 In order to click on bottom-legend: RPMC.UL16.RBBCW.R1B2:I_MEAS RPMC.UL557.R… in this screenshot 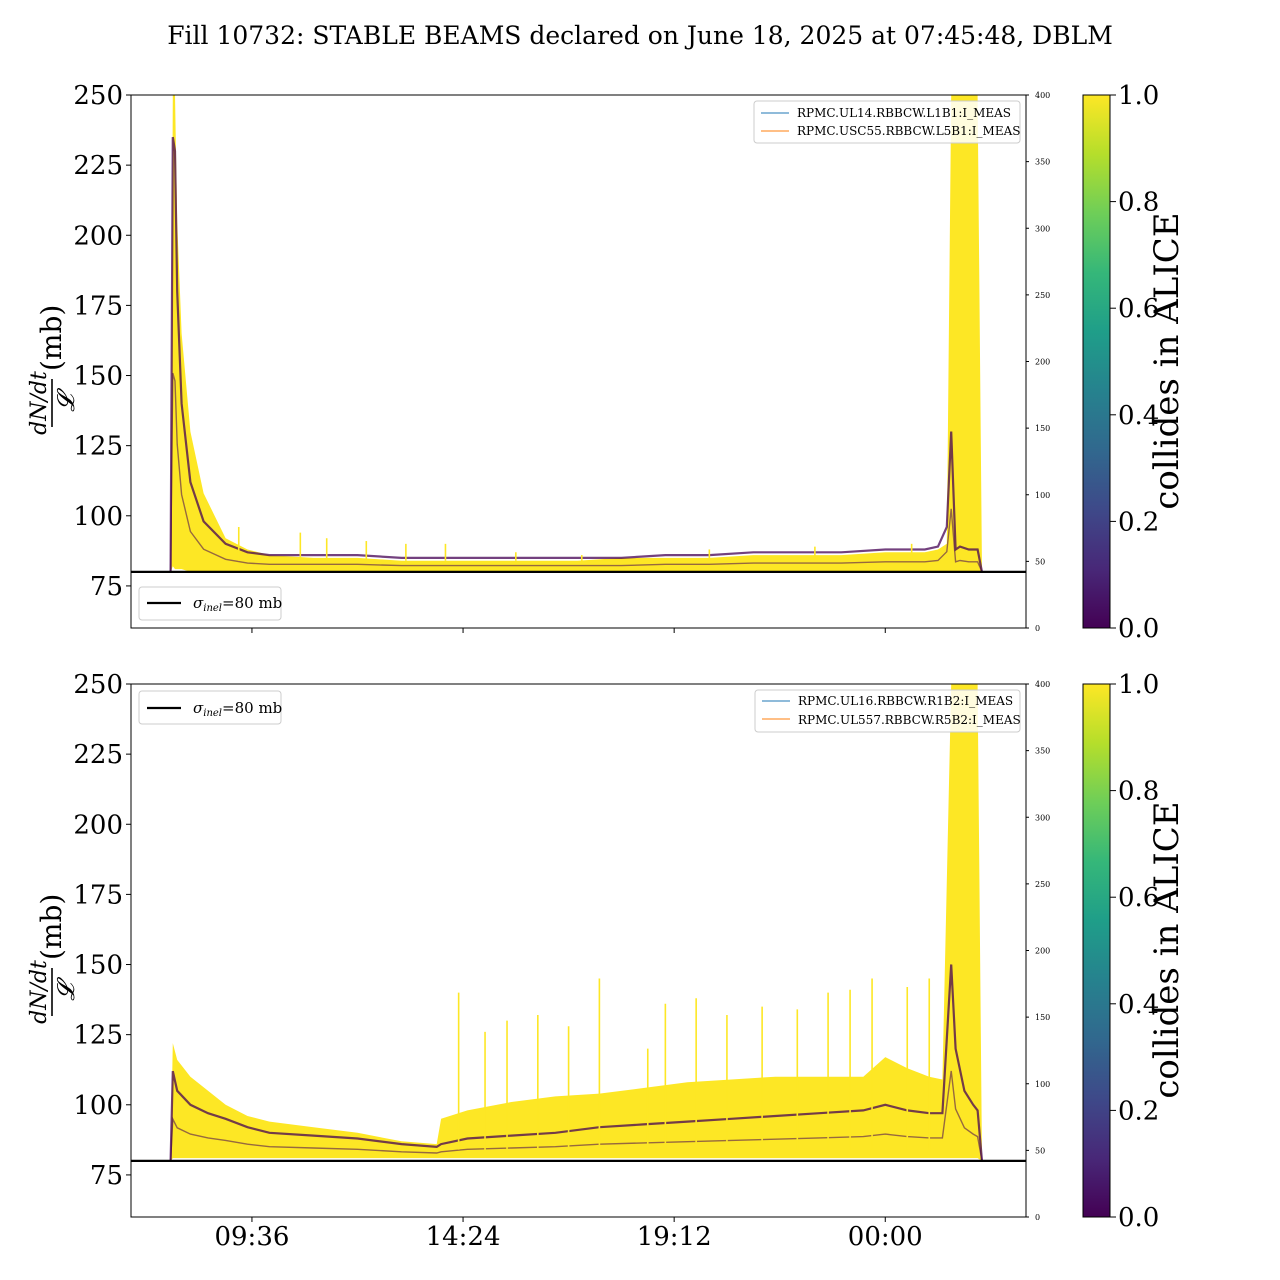, I will do `click(887, 711)`.